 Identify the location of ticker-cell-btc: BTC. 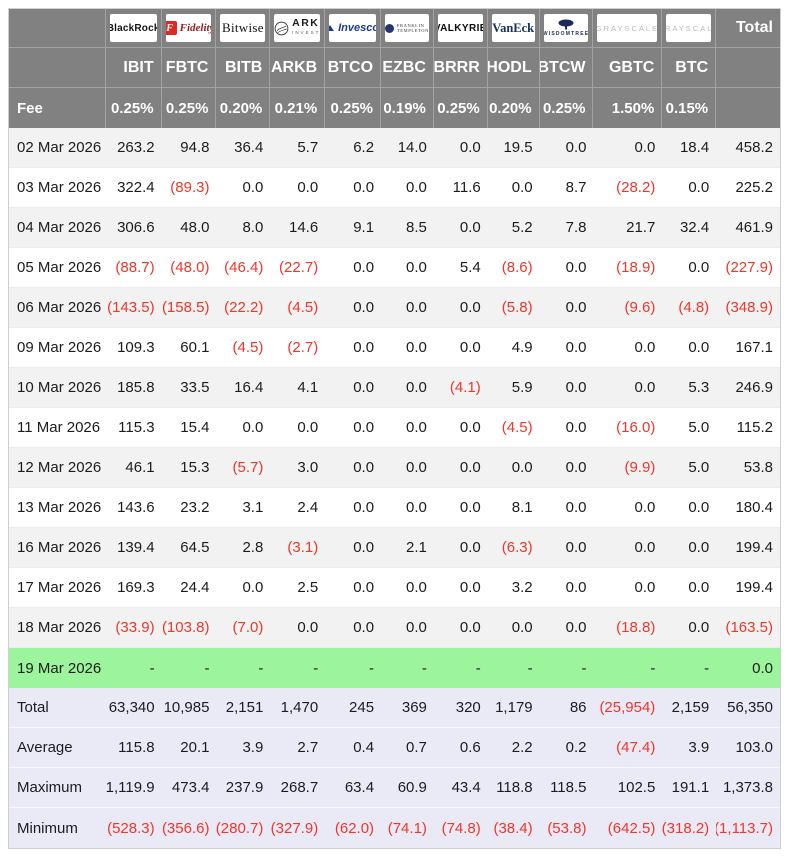
(689, 68).